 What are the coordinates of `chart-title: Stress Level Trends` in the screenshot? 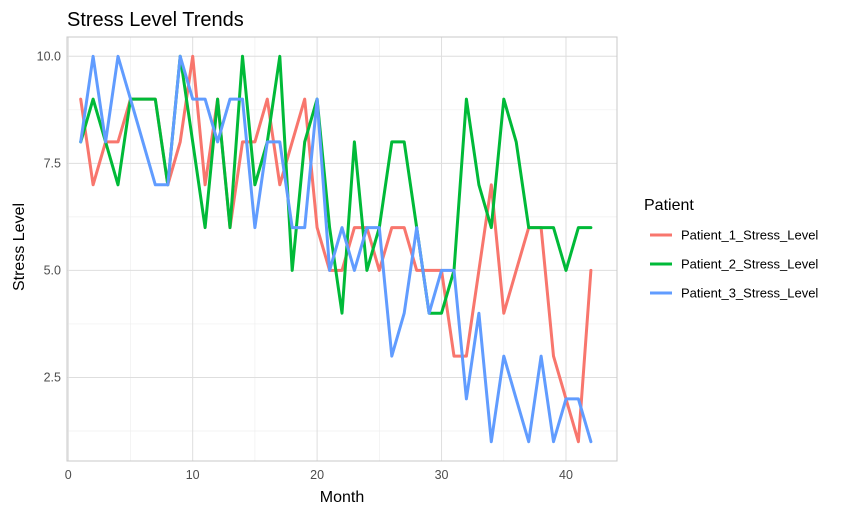 It's located at (155, 20).